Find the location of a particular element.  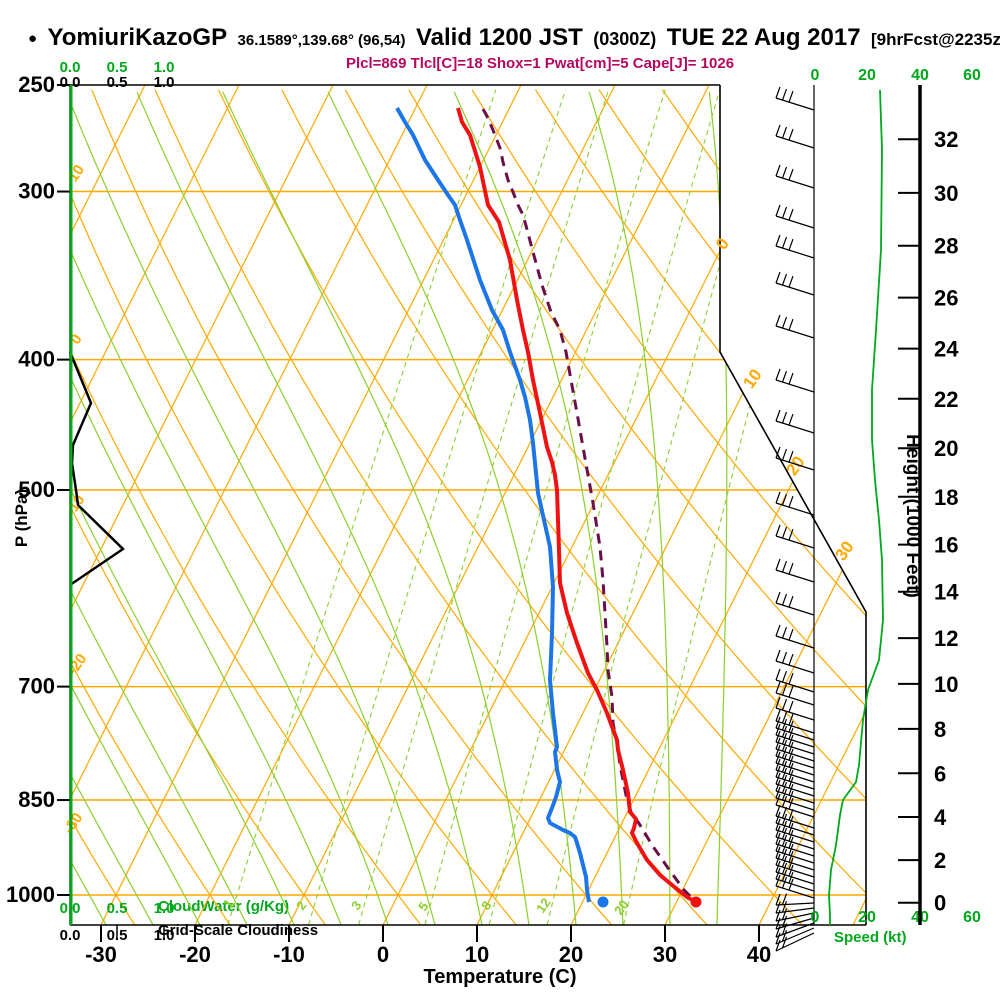

speed-tick-label: 20 is located at coordinates (867, 917).